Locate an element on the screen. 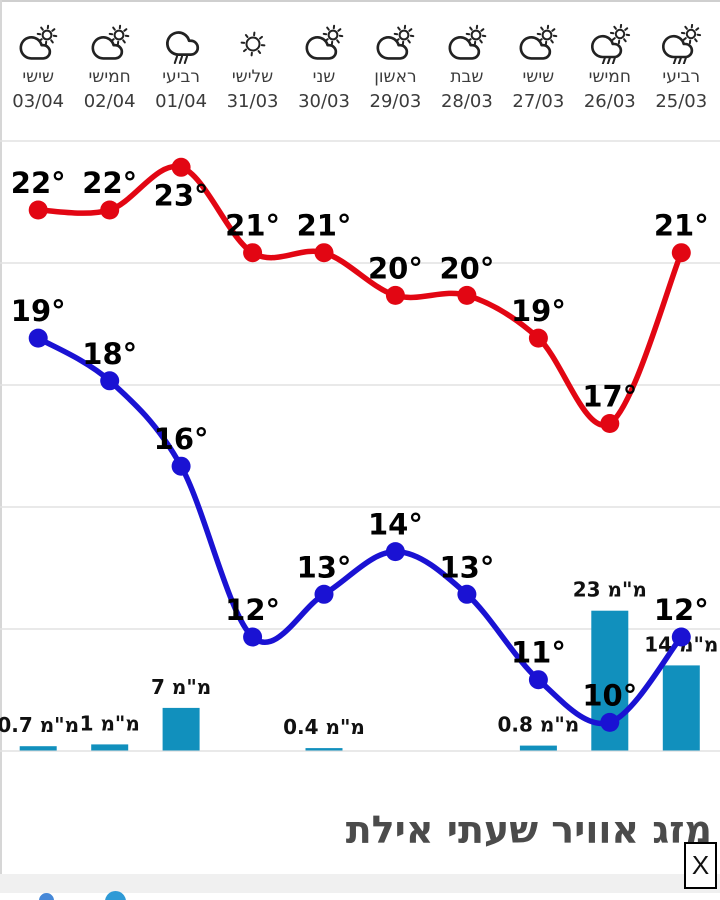  sunny-icon is located at coordinates (253, 44).